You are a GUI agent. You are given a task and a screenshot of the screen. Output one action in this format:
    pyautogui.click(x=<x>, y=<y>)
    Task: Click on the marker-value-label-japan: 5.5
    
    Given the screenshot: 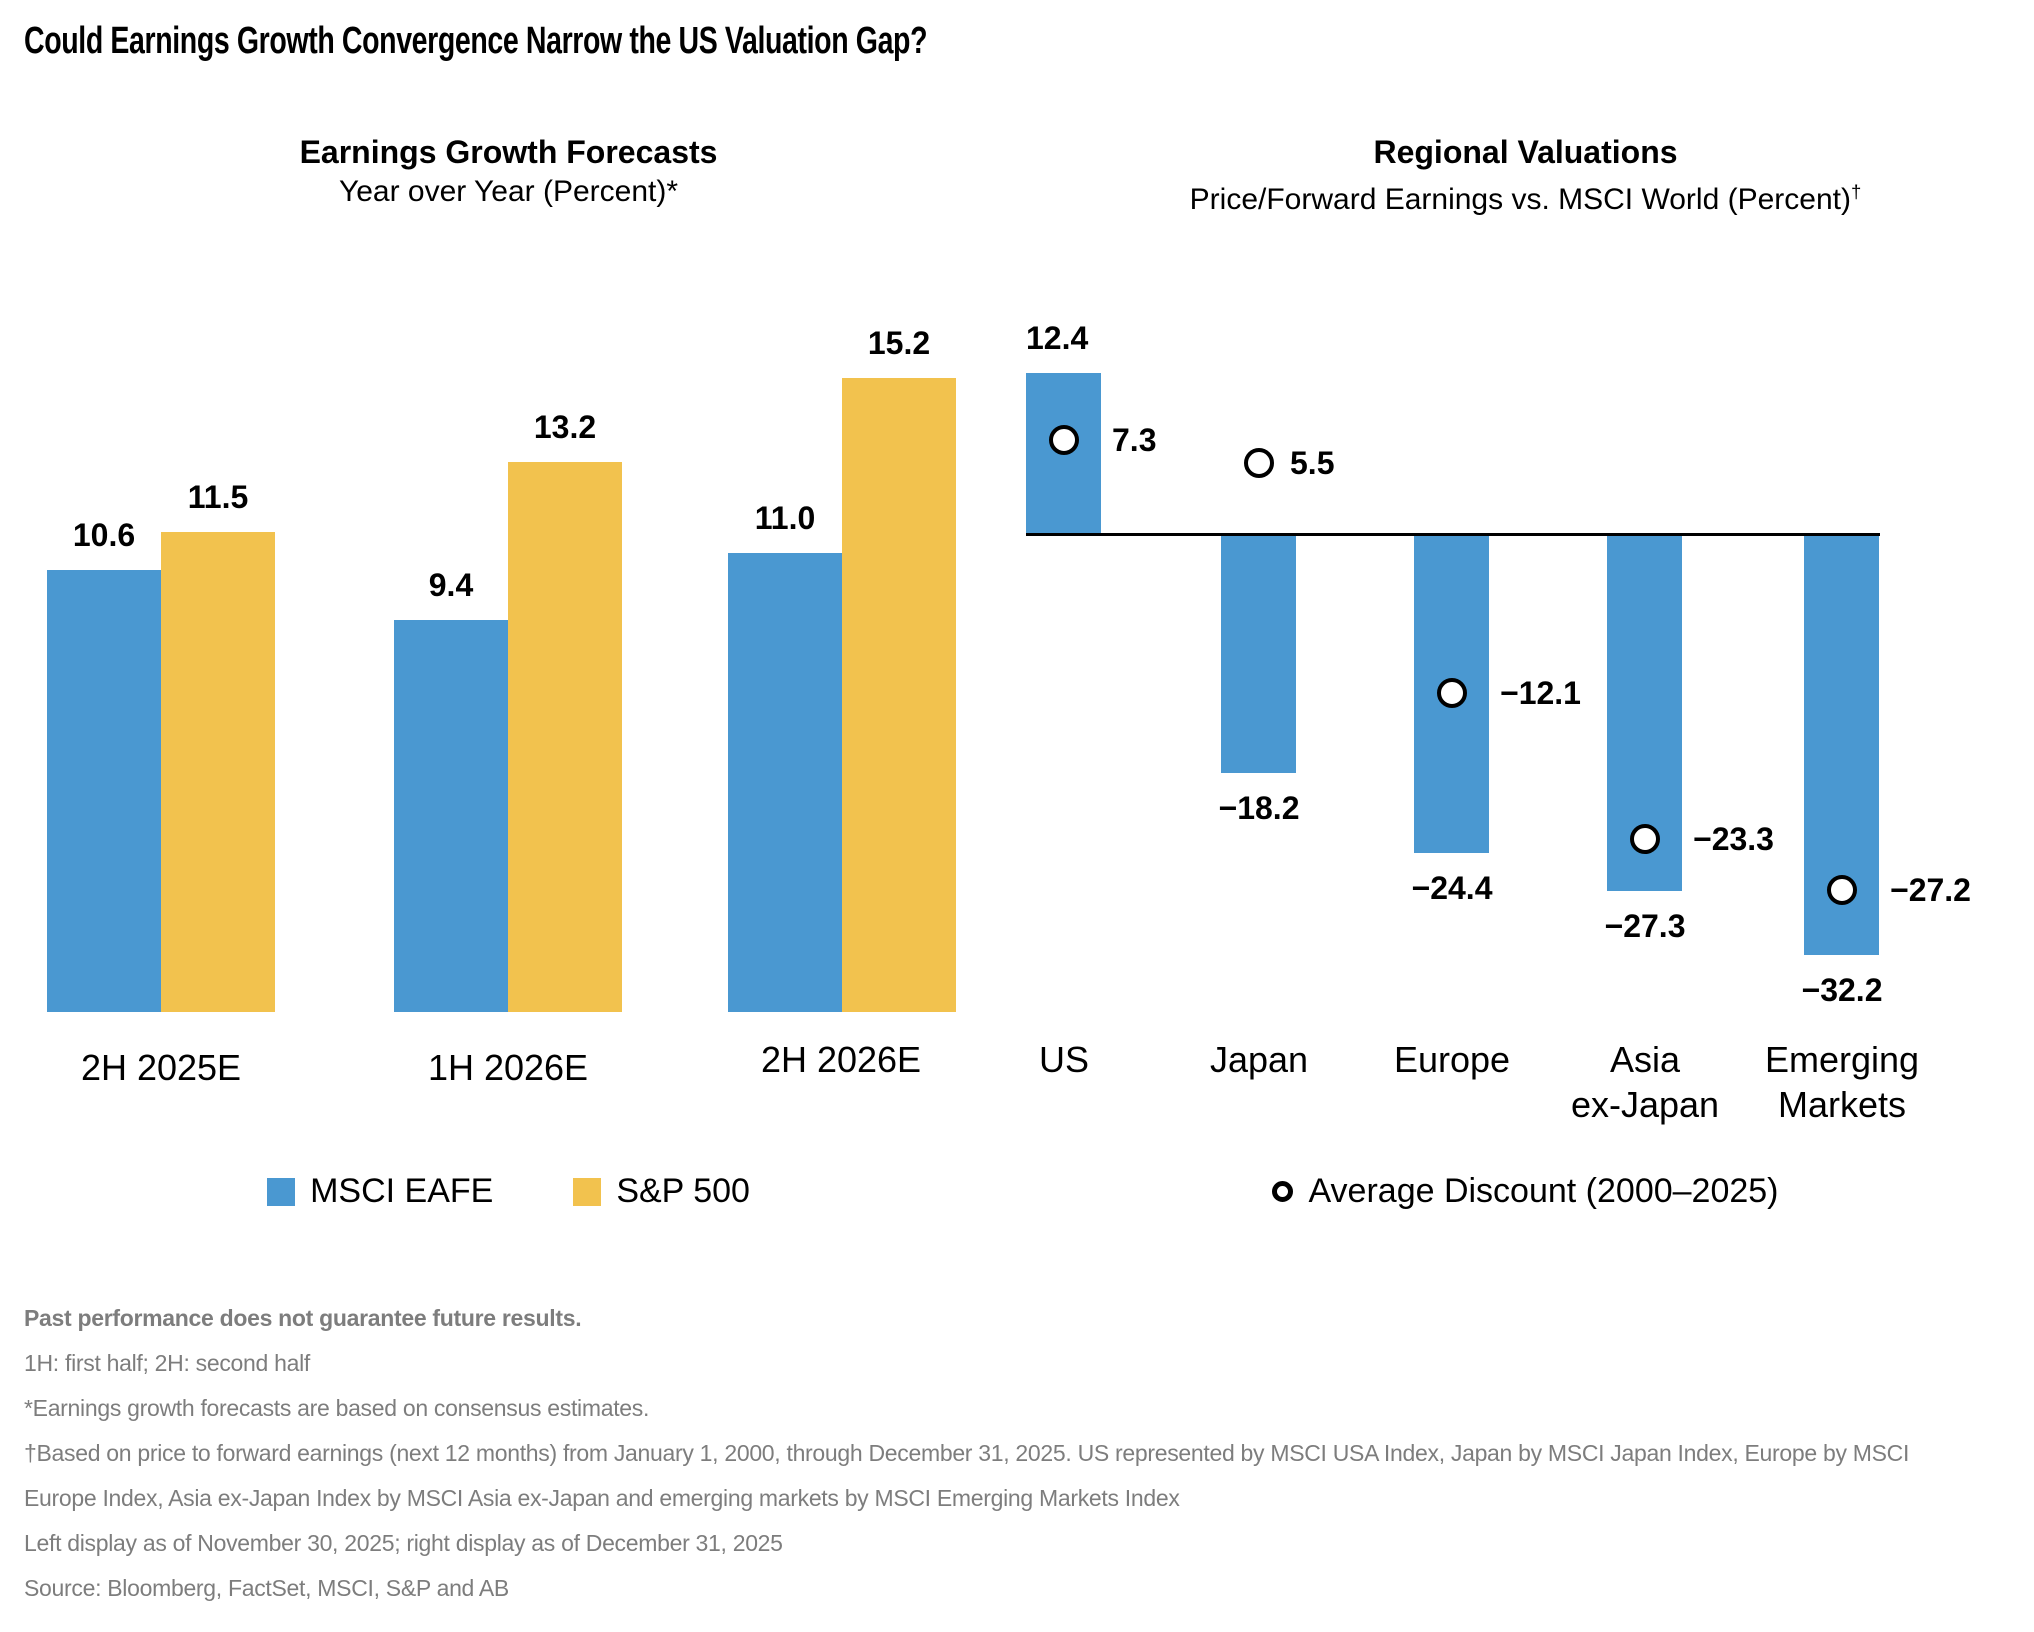 What is the action you would take?
    pyautogui.click(x=1312, y=463)
    